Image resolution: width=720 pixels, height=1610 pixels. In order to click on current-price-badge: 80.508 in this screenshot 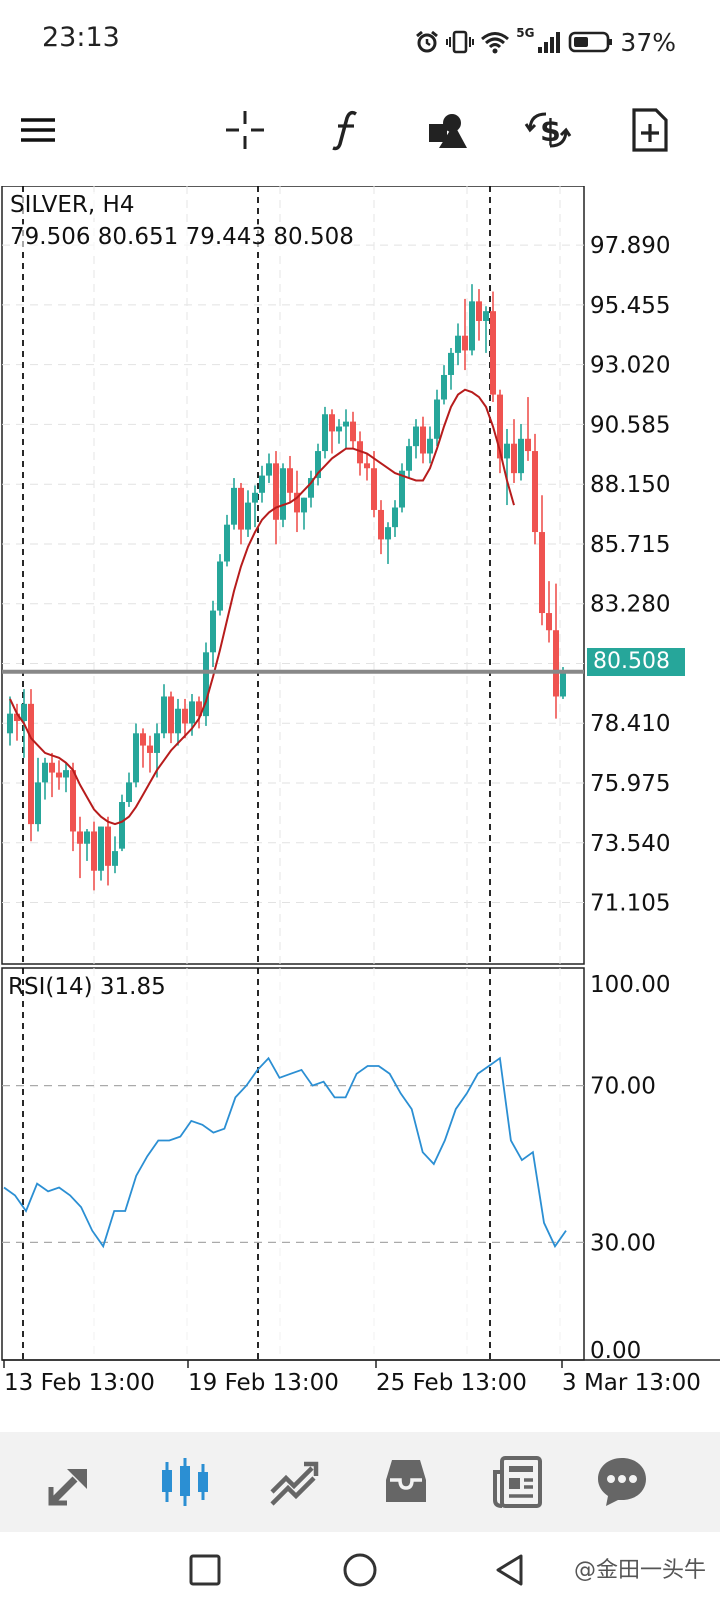, I will do `click(636, 662)`.